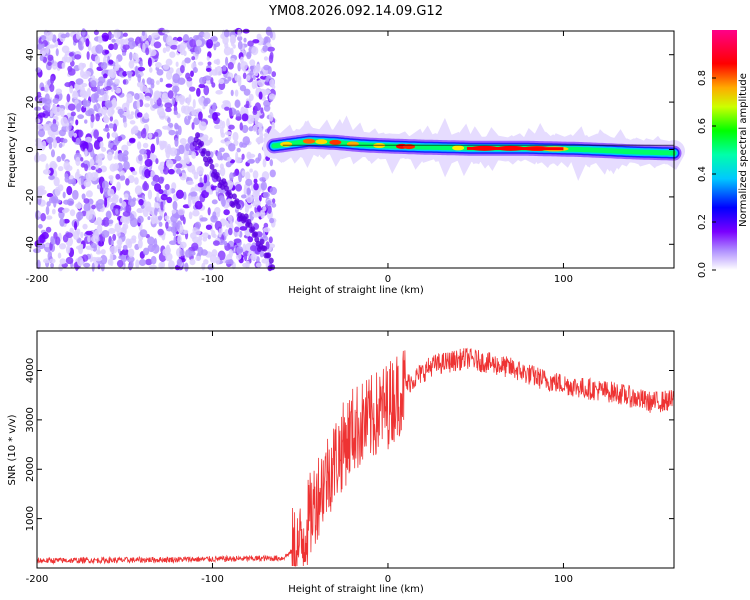  Describe the element at coordinates (308, 141) in the screenshot. I see `signal-hotspot` at that location.